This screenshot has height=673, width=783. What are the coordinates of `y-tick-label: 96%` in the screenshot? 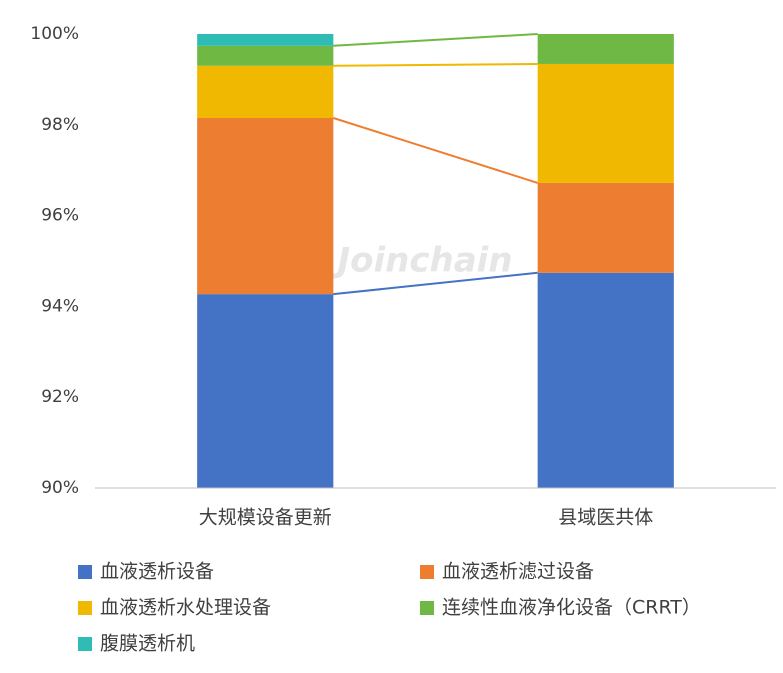 It's located at (60, 216).